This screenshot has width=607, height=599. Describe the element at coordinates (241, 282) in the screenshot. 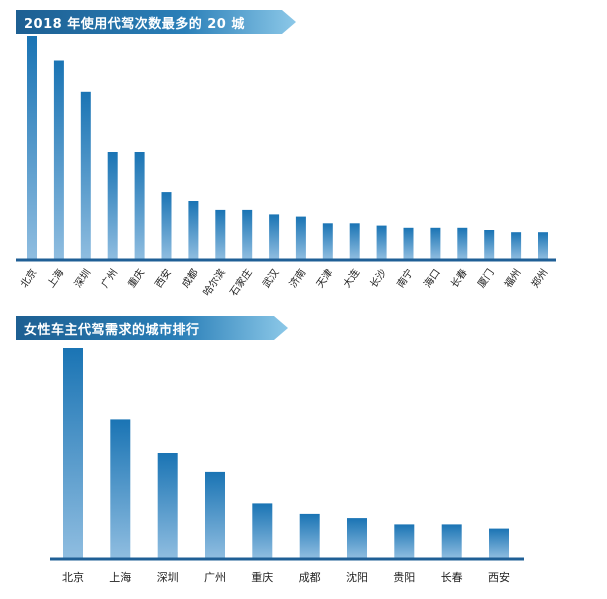

I see `x-tick-label: 石家庄` at that location.